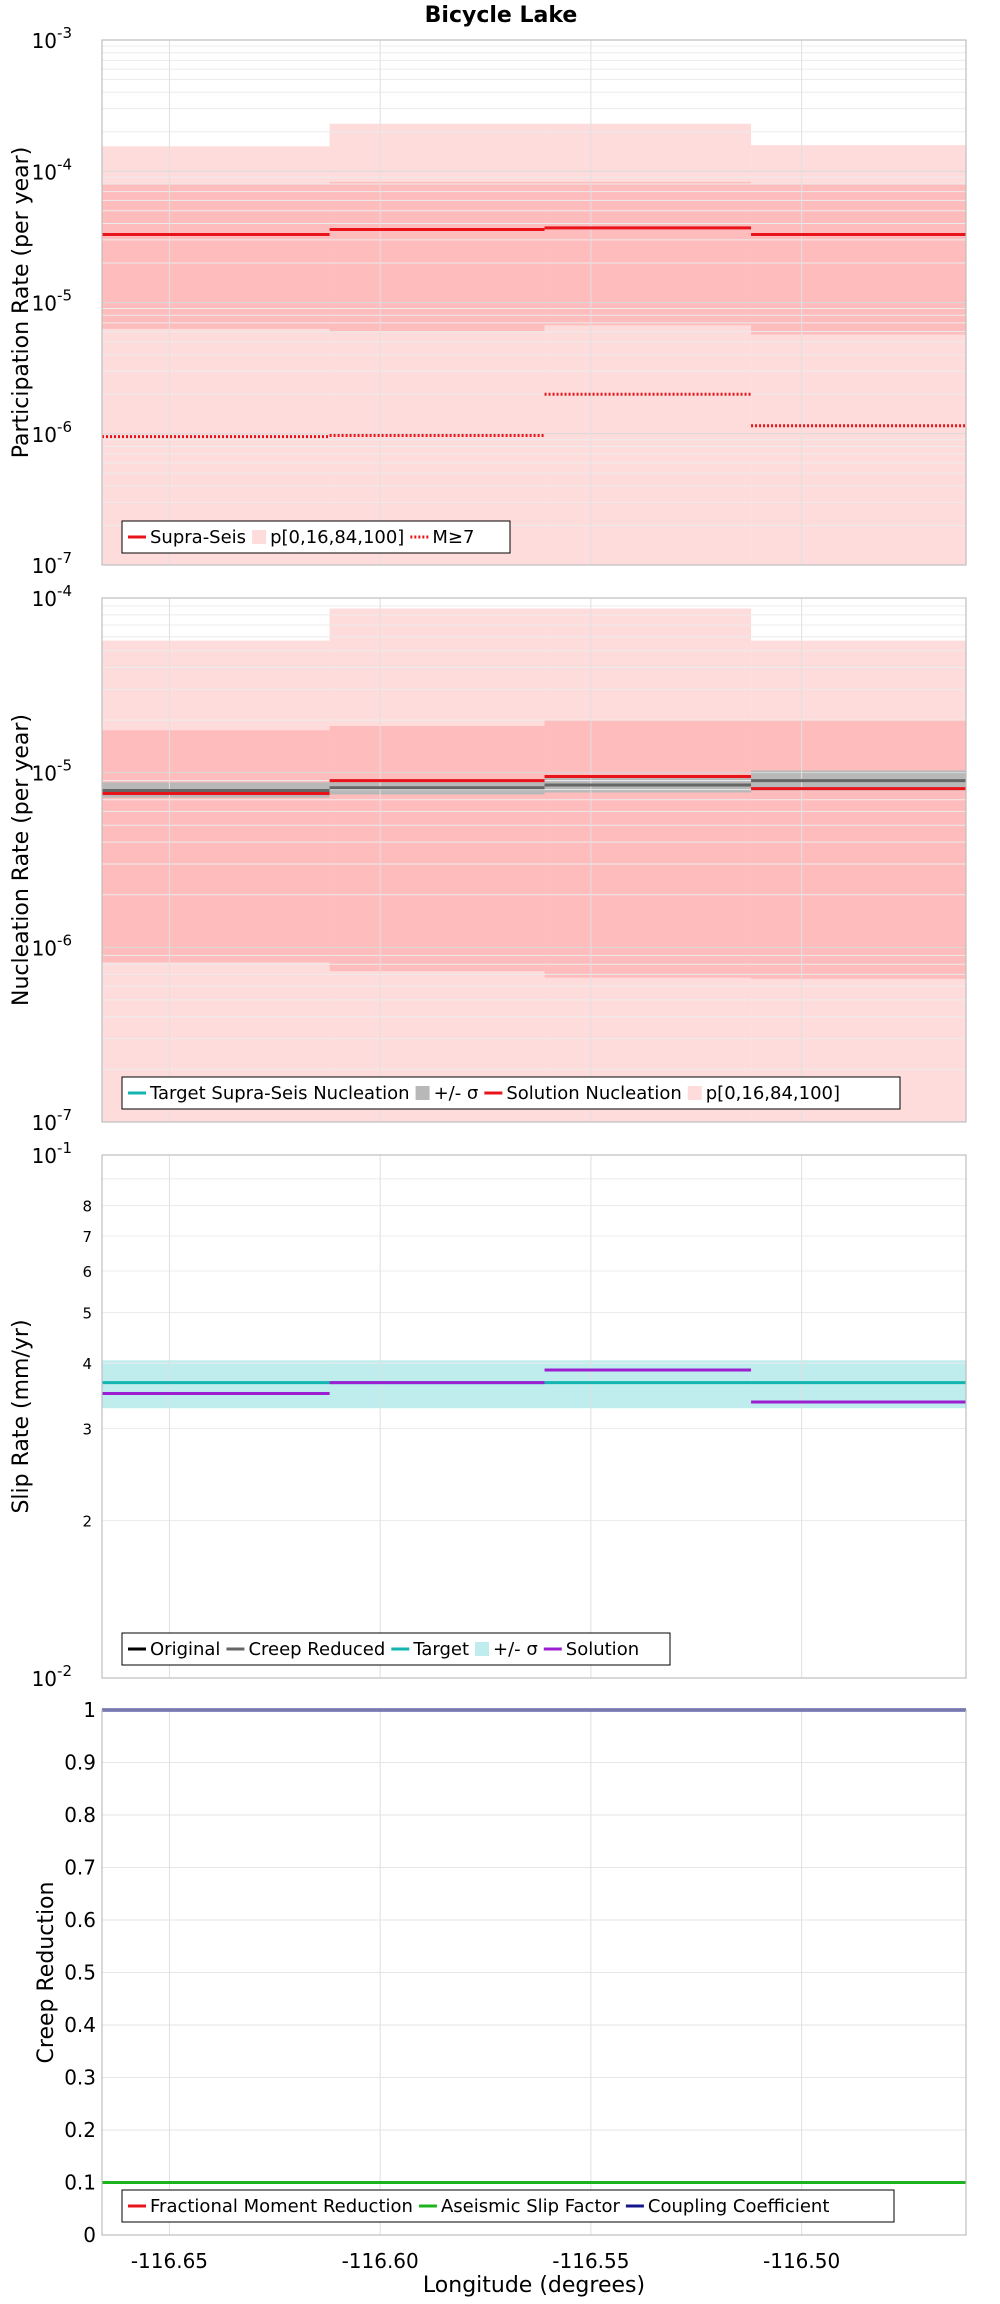 Image resolution: width=1000 pixels, height=2304 pixels. What do you see at coordinates (89, 2235) in the screenshot?
I see `y-tick-label: 0` at bounding box center [89, 2235].